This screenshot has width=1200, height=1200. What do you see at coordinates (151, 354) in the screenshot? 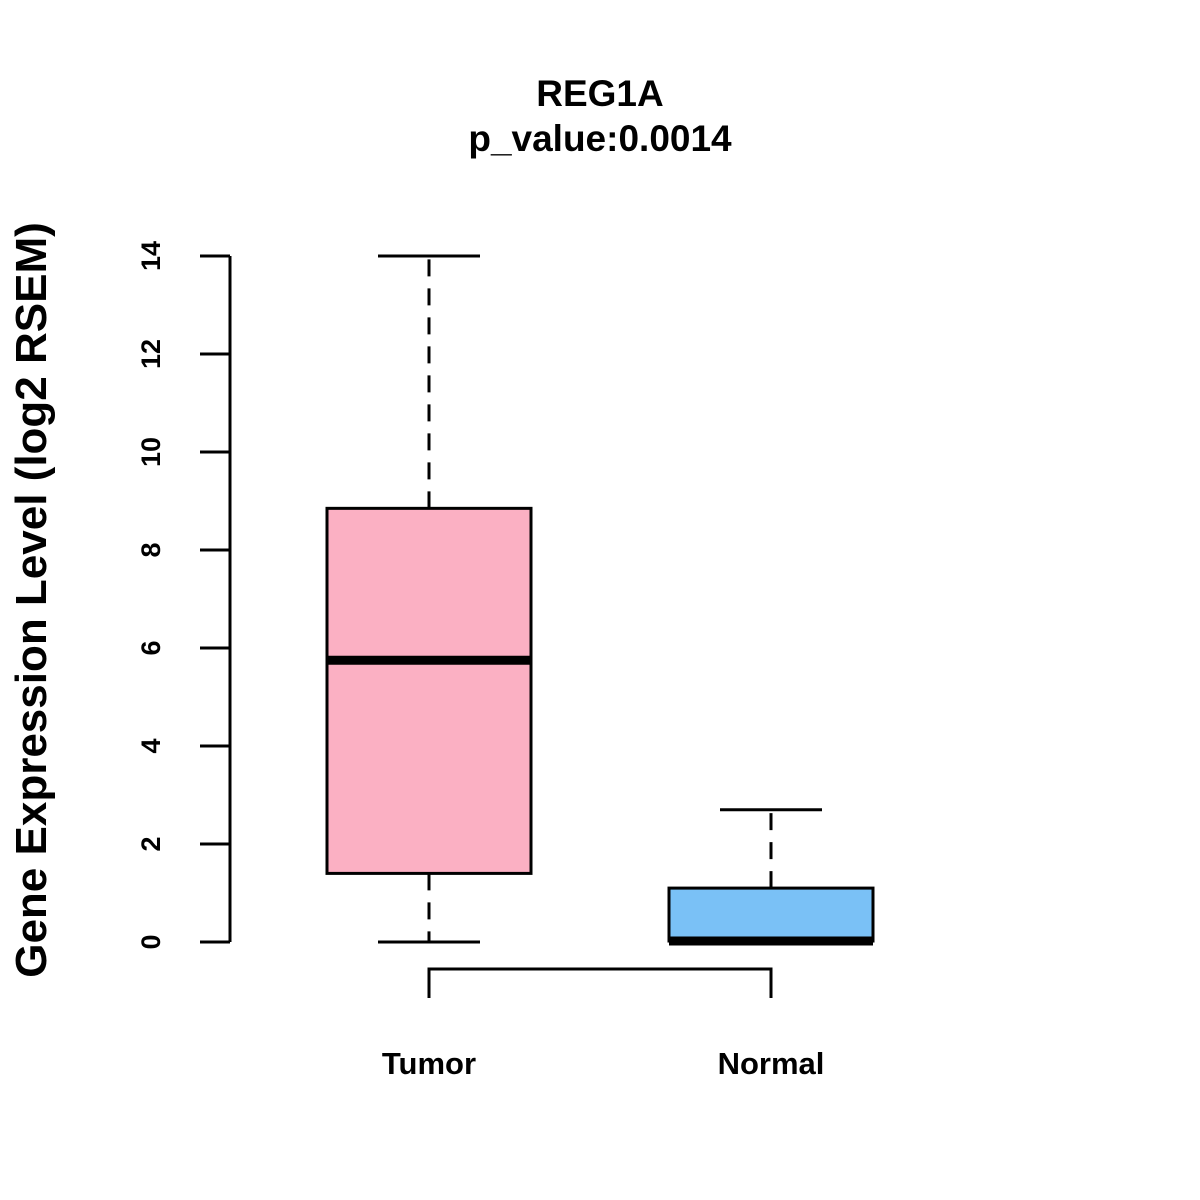
I see `y-tick-label: 12` at bounding box center [151, 354].